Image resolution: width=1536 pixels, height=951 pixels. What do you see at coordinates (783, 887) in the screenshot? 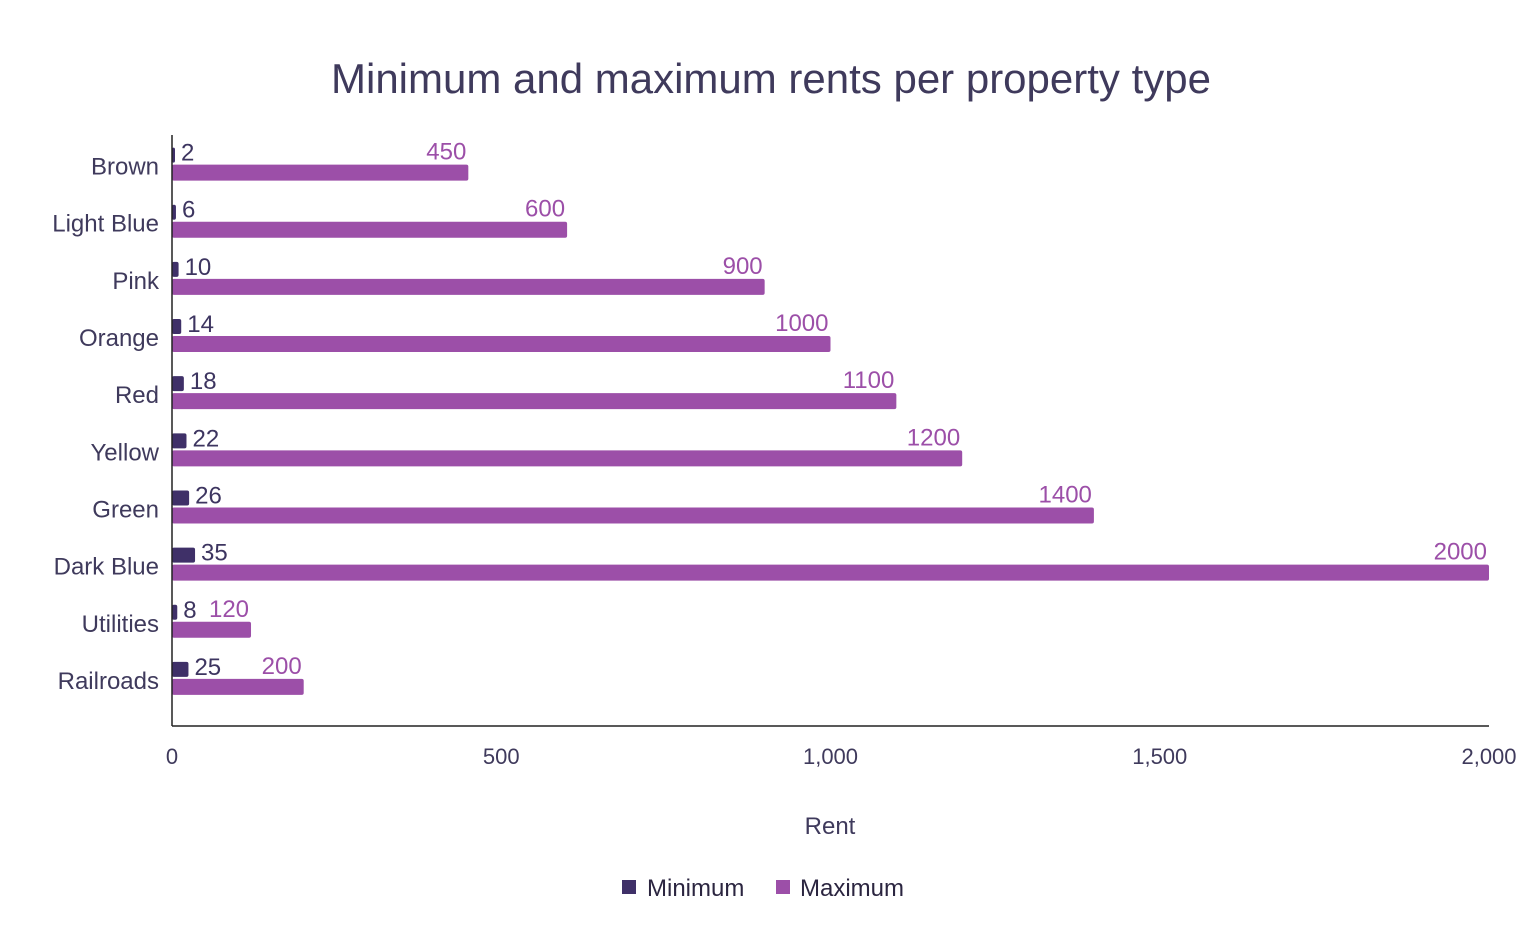
I see `legend-swatch-maximum` at bounding box center [783, 887].